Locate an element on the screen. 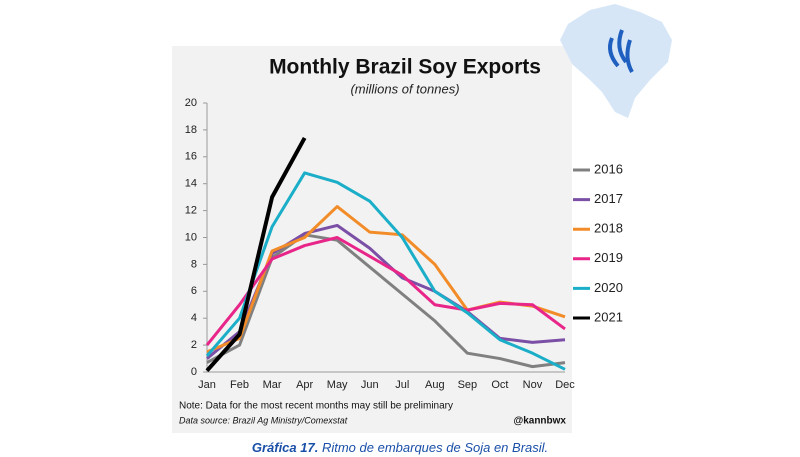 Image resolution: width=800 pixels, height=457 pixels. legend-label: 2016 is located at coordinates (608, 168).